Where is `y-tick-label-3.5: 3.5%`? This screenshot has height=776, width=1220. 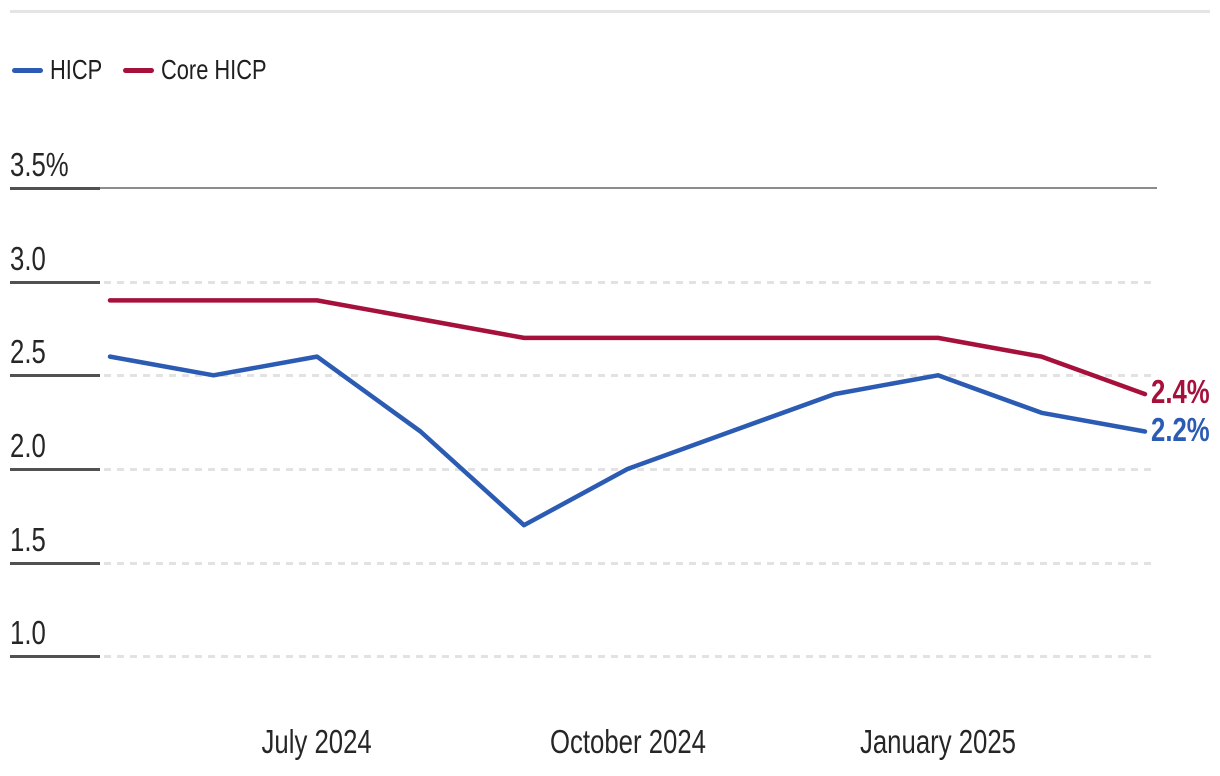 y-tick-label-3.5: 3.5% is located at coordinates (39, 164).